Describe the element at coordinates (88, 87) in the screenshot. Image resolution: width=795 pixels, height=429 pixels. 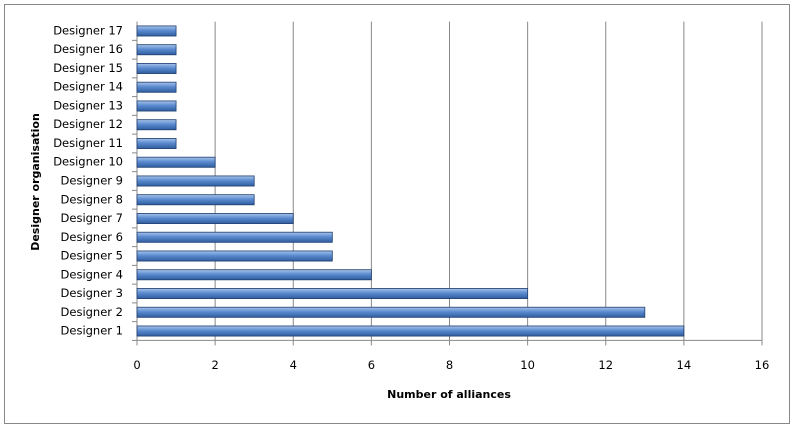
I see `y-tick-label: Designer 14` at that location.